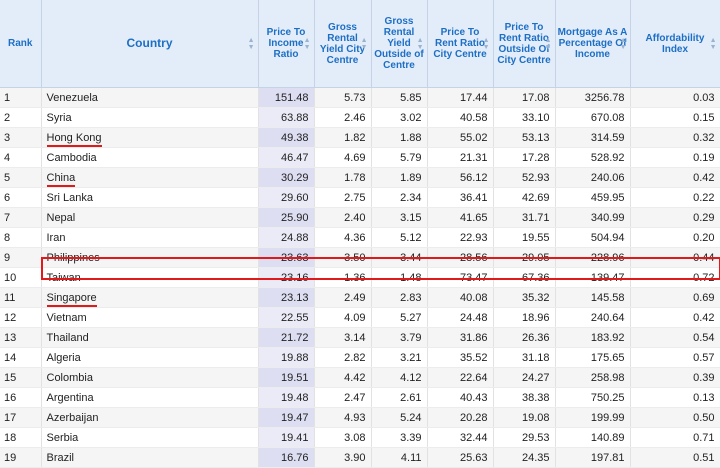 The height and width of the screenshot is (468, 720). Describe the element at coordinates (593, 357) in the screenshot. I see `mortgage-pct-cell: 175.65` at that location.